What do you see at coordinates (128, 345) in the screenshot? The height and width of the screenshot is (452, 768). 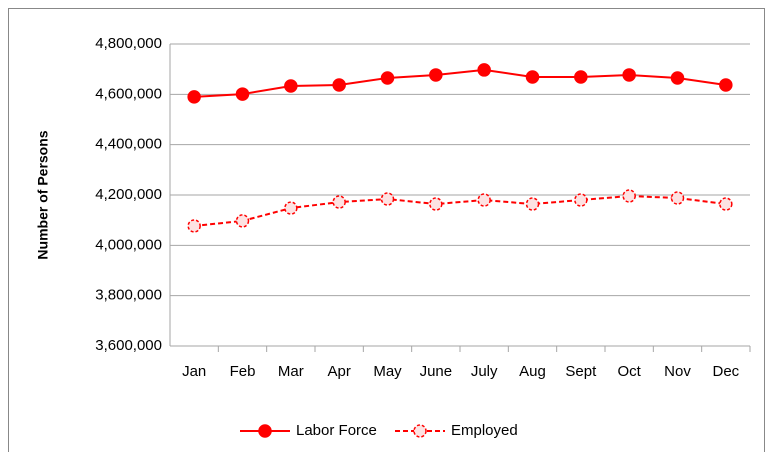 I see `y-tick-label: 3,600,000` at bounding box center [128, 345].